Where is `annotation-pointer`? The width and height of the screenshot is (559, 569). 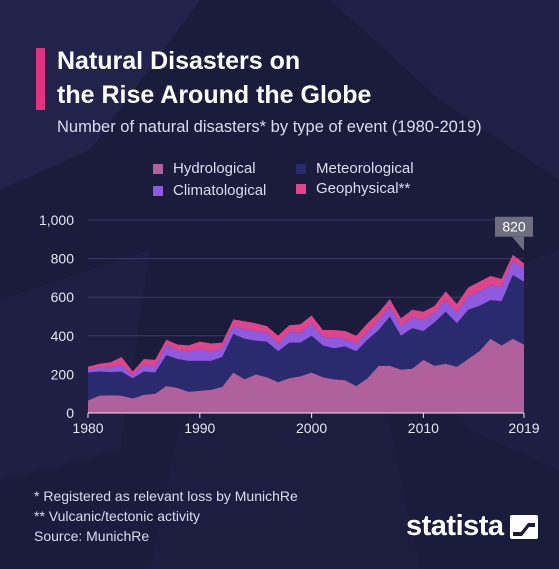 annotation-pointer is located at coordinates (518, 243).